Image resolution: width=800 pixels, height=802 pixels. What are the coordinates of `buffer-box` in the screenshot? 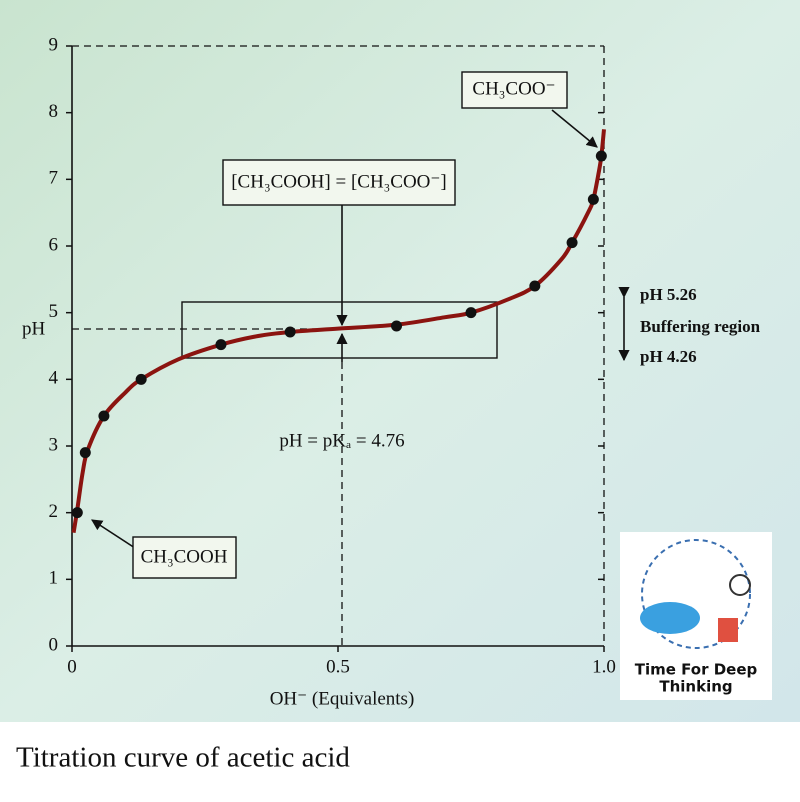 It's located at (339, 330).